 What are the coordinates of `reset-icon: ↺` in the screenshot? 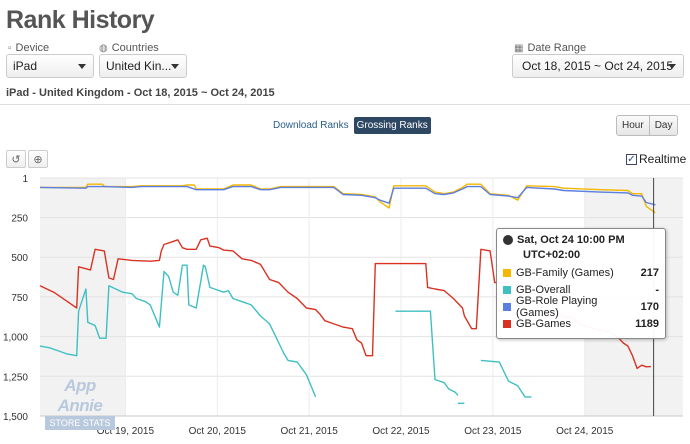 It's located at (16, 159).